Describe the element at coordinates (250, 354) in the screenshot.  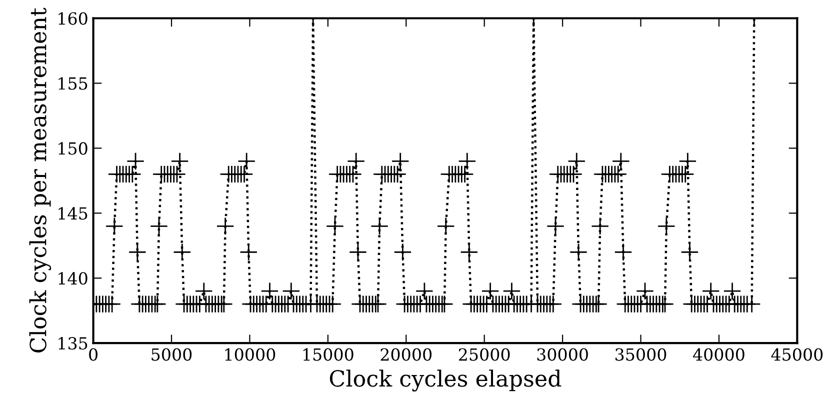
I see `x-tick-label: 10000` at that location.